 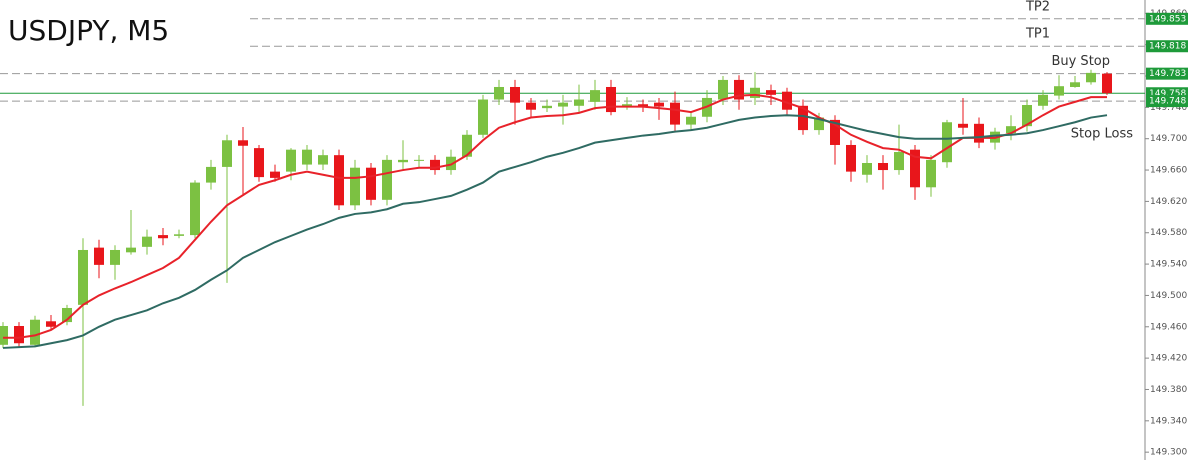 What do you see at coordinates (1168, 265) in the screenshot?
I see `y-tick-label: 149.540` at bounding box center [1168, 265].